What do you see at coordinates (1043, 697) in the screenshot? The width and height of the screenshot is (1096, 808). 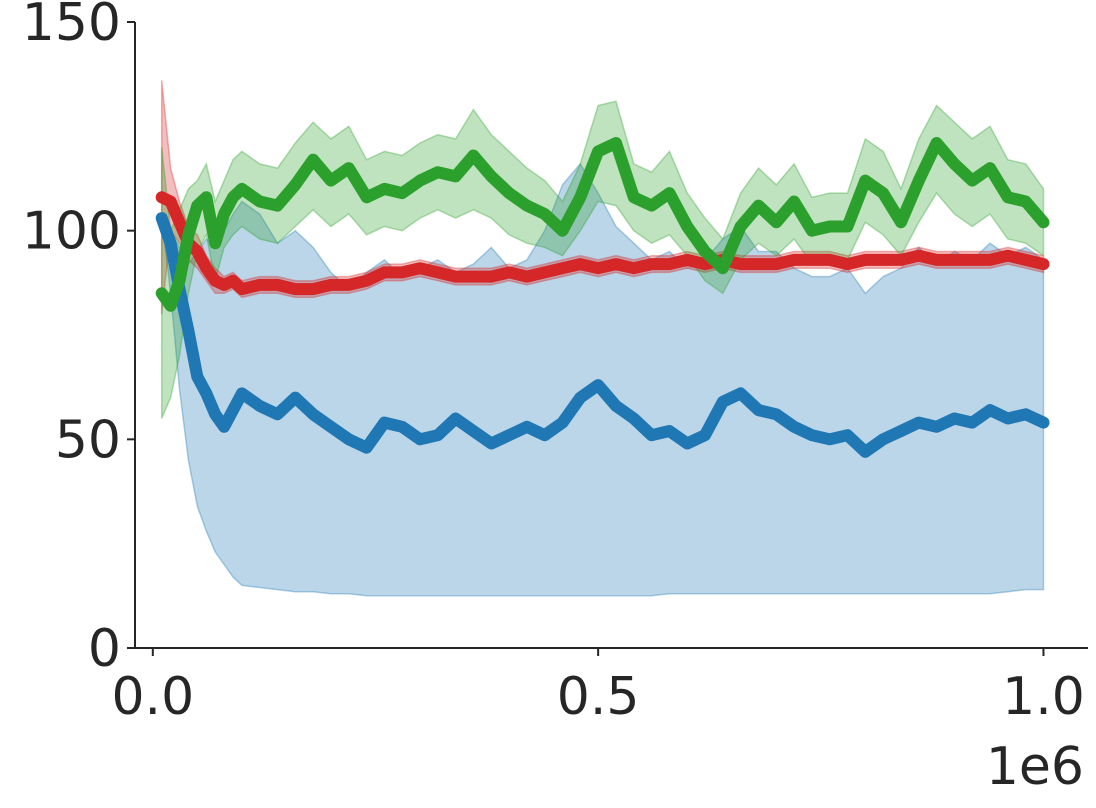 I see `x-tick-label: 1.0` at bounding box center [1043, 697].